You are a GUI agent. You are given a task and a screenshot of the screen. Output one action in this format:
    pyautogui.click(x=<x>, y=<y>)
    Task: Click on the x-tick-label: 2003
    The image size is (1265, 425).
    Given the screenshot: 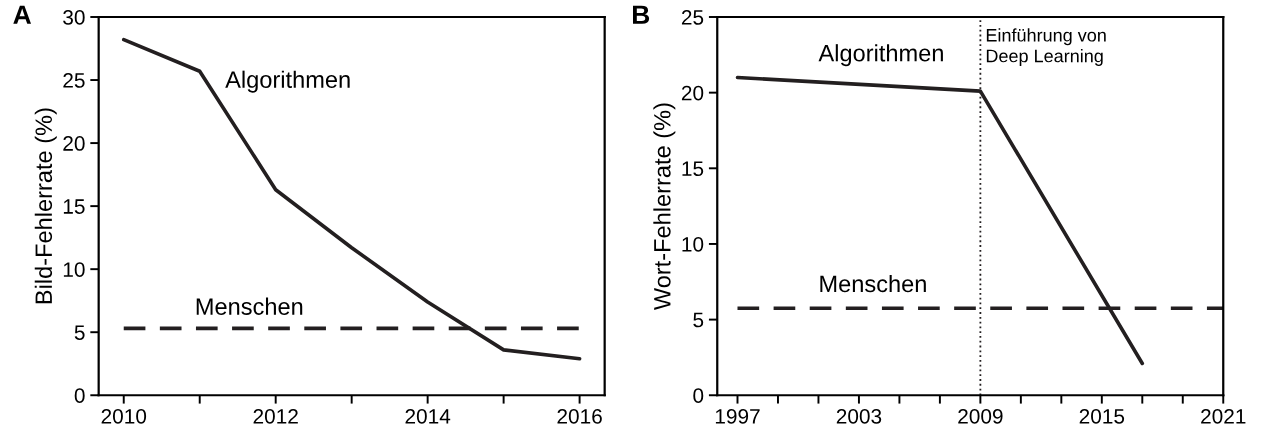 What is the action you would take?
    pyautogui.click(x=859, y=416)
    